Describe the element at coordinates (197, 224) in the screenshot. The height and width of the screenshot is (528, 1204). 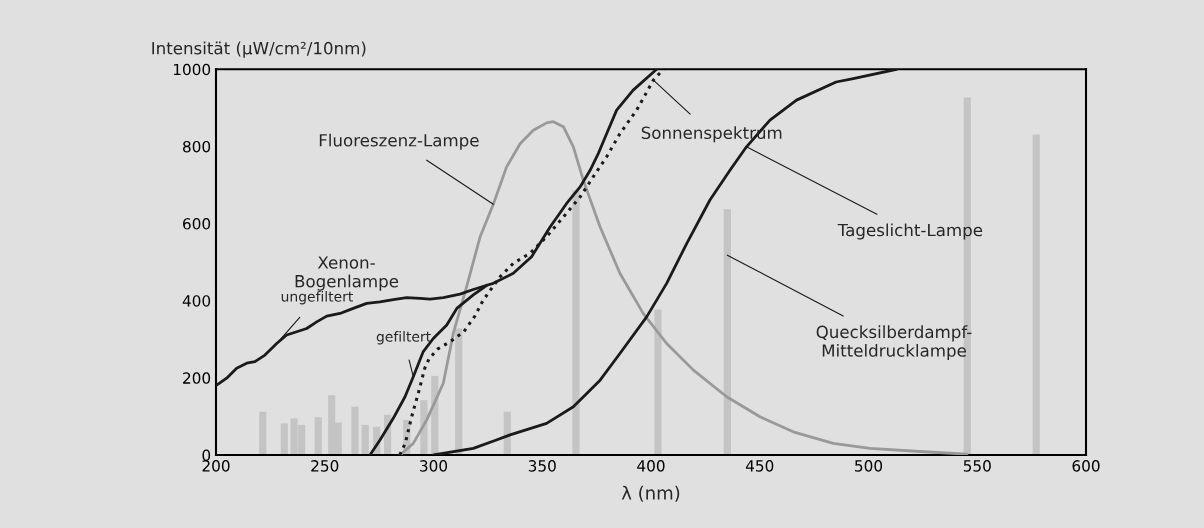
I see `y-tick-label: 600` at that location.